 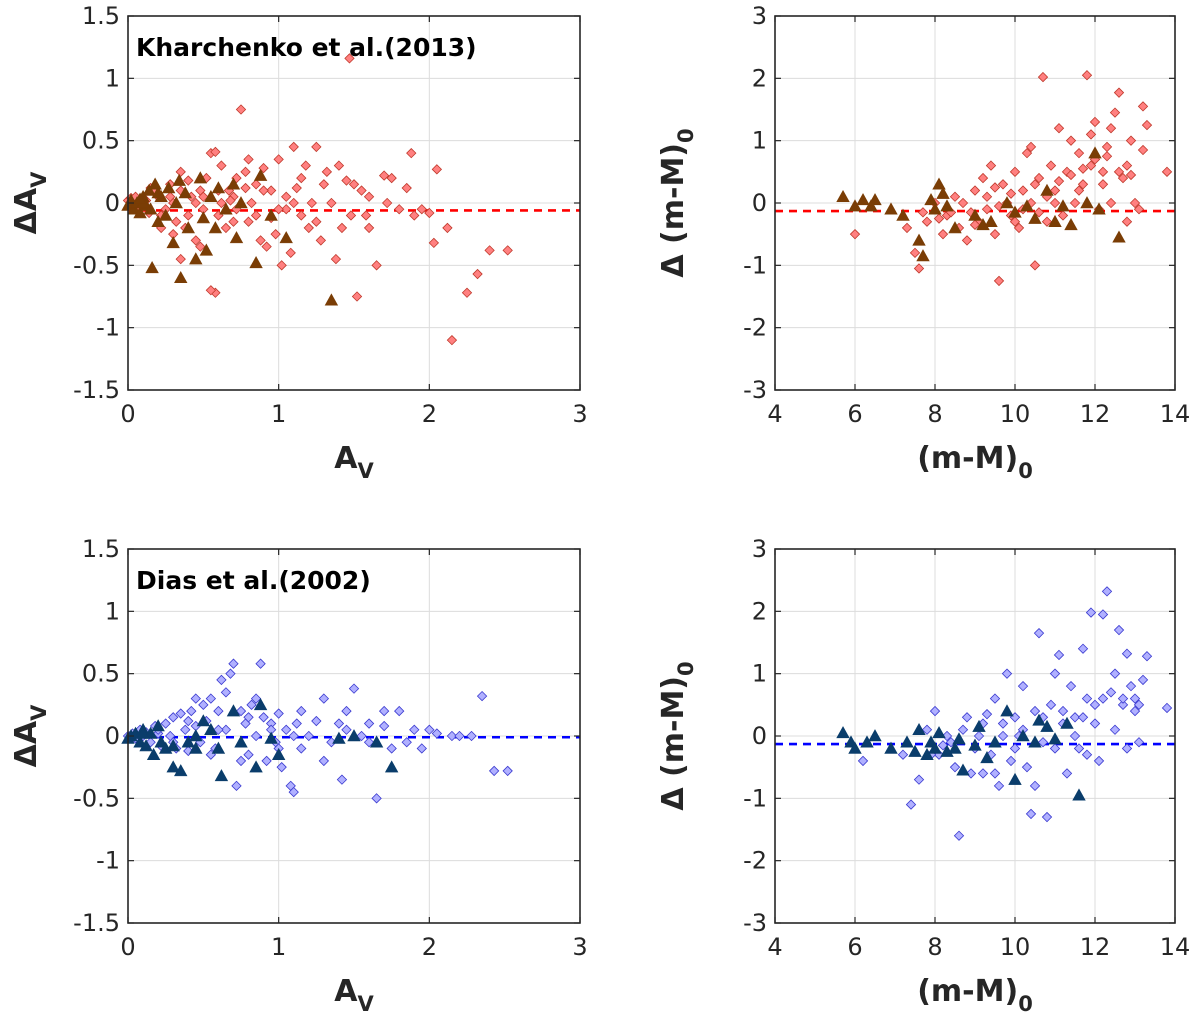 What do you see at coordinates (755, 390) in the screenshot?
I see `y-tick-label: -3` at bounding box center [755, 390].